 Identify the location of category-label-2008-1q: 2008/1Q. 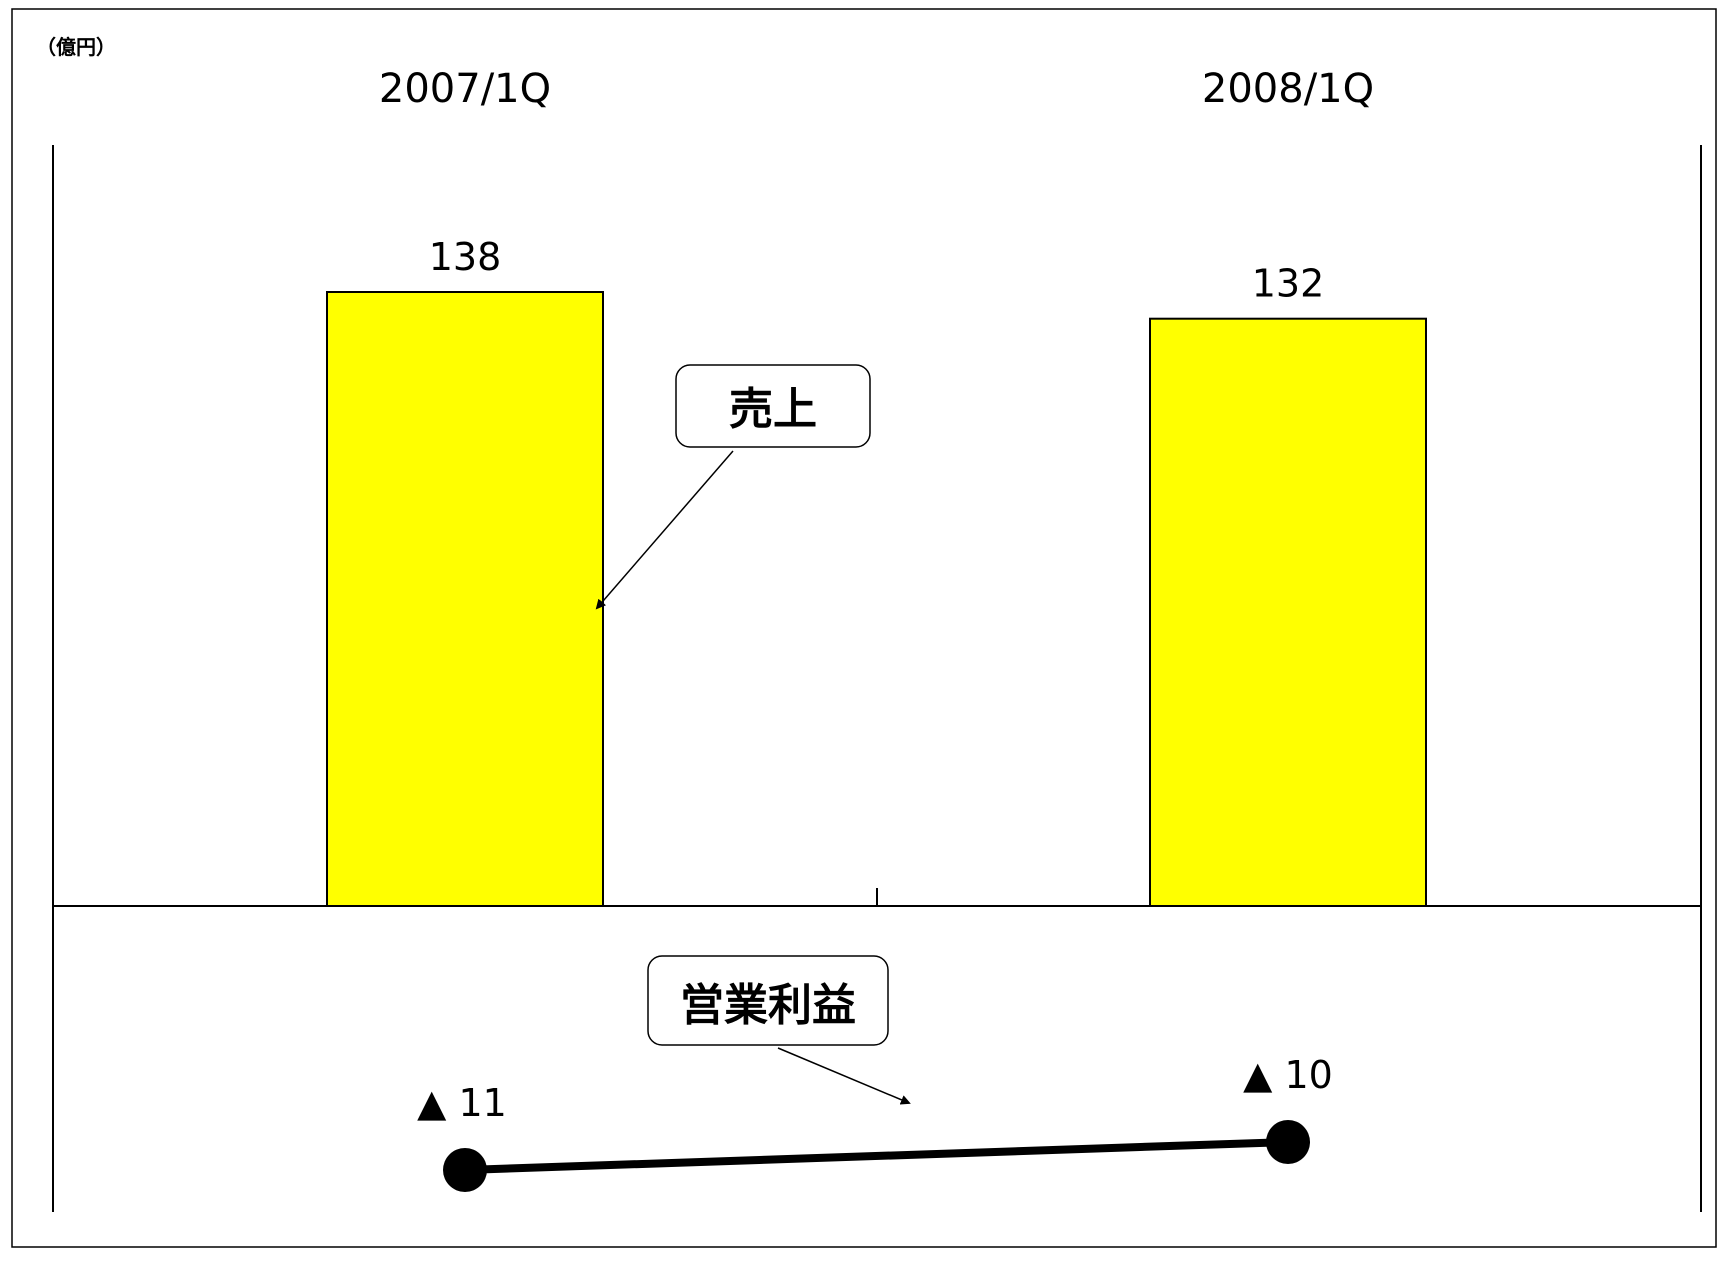
(1288, 89).